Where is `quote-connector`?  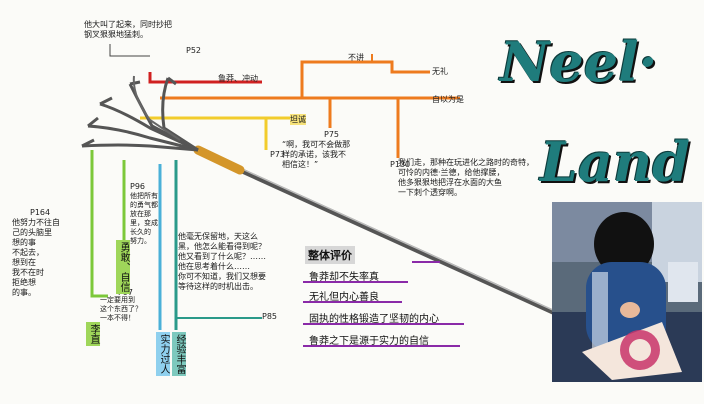
quote-connector is located at coordinates (129, 50).